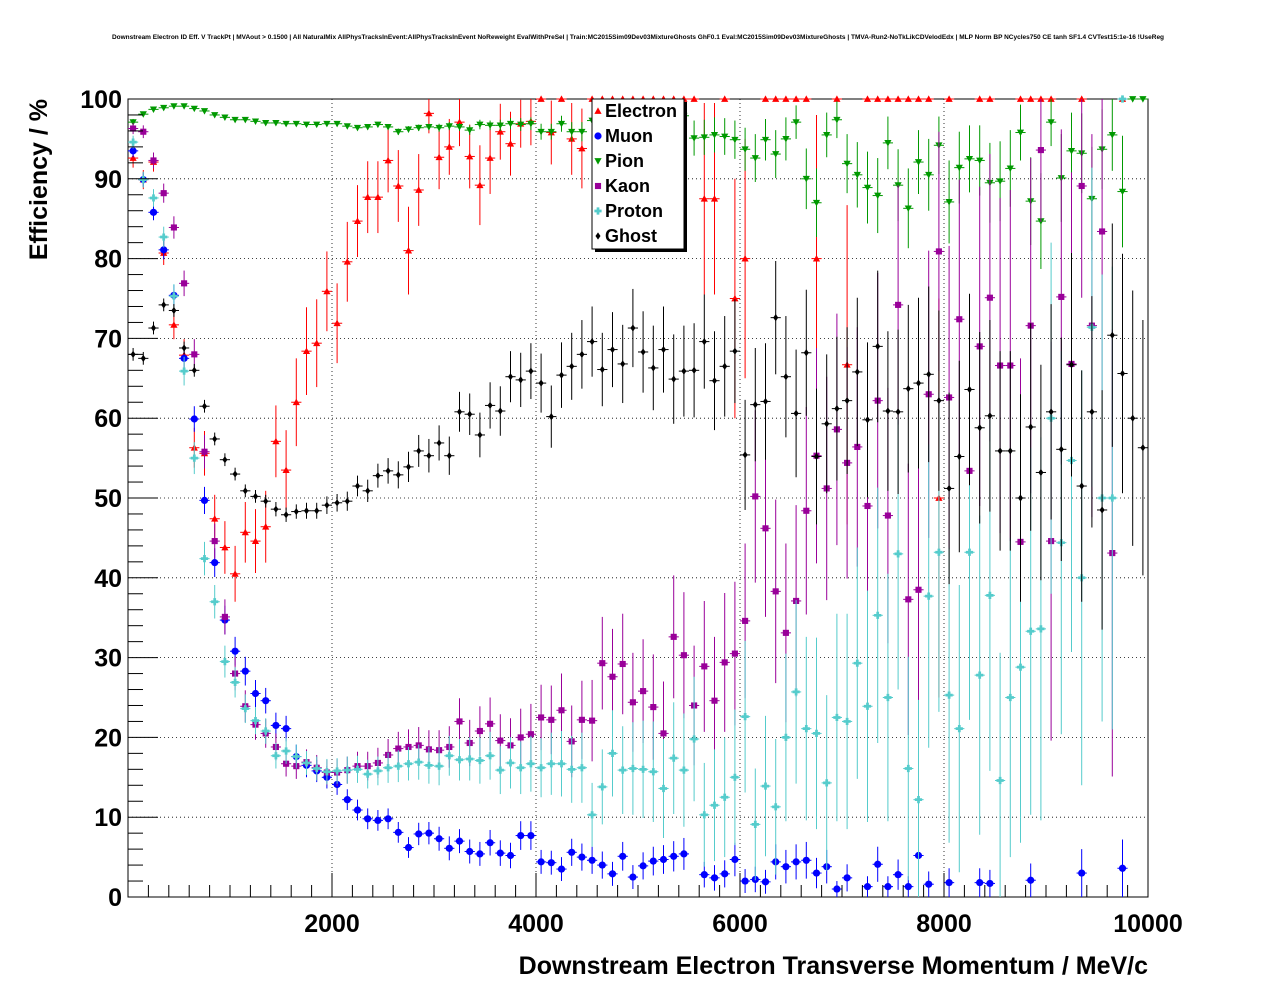 The height and width of the screenshot is (996, 1276). I want to click on y-tick-label: 70, so click(108, 339).